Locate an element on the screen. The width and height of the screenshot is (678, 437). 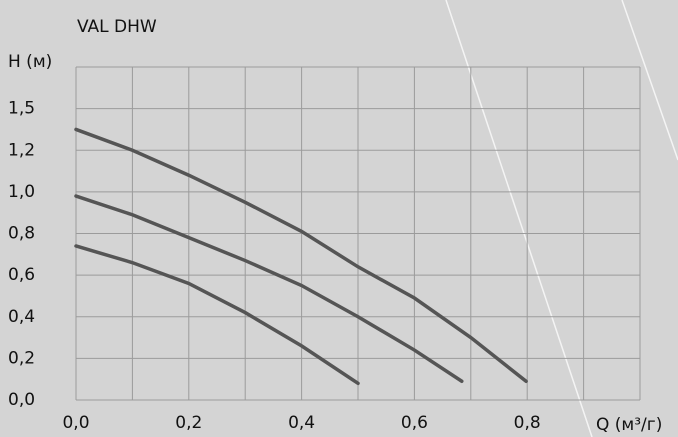
y-tick-label: 0,4 is located at coordinates (21, 317).